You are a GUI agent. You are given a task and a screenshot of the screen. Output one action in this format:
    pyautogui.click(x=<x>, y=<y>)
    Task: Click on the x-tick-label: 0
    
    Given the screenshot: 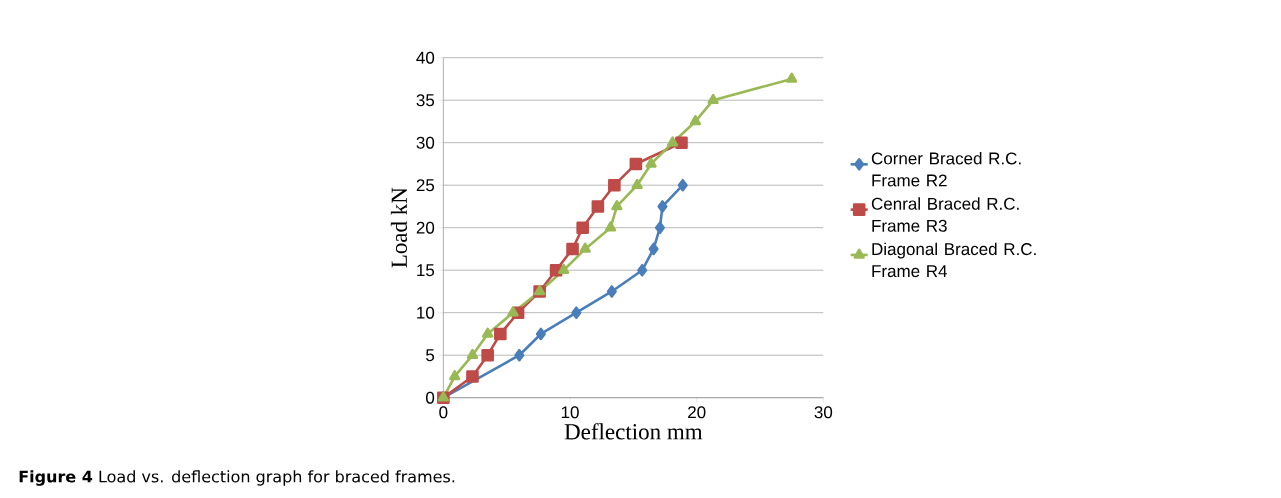 What is the action you would take?
    pyautogui.click(x=443, y=412)
    